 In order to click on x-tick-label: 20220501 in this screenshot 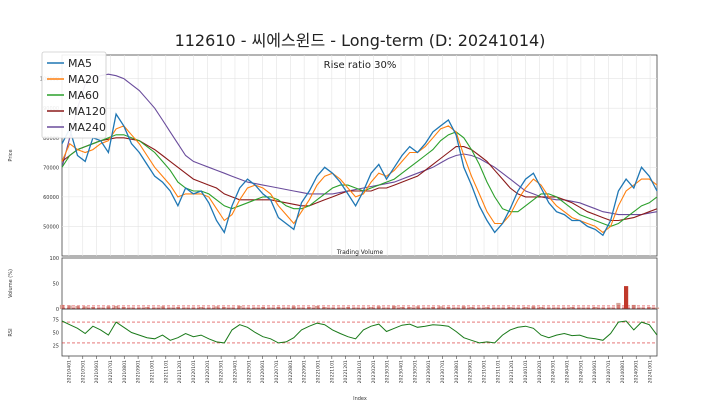, I will do `click(249, 371)`.